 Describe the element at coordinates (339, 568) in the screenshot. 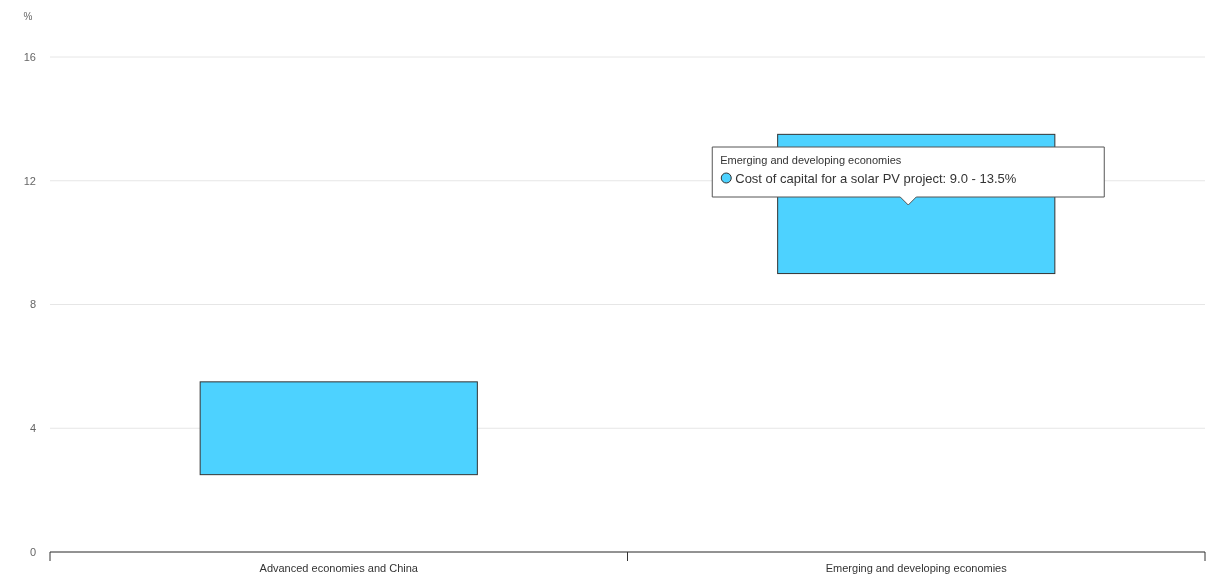

I see `x-tick-label: Advanced economies and China` at that location.